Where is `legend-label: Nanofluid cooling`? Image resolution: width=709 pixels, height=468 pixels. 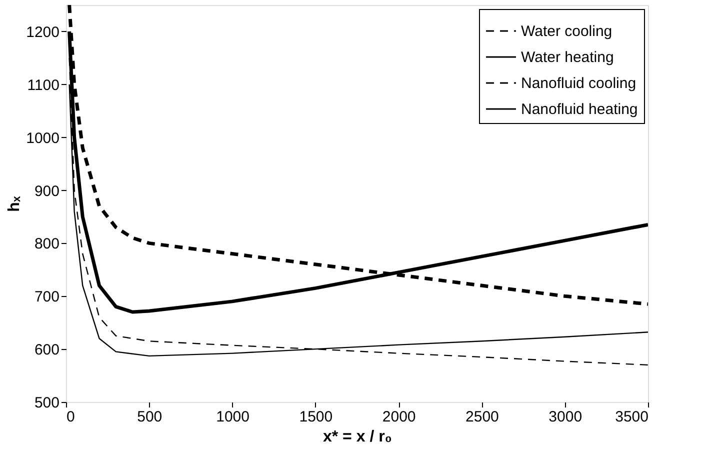
legend-label: Nanofluid cooling is located at coordinates (578, 83).